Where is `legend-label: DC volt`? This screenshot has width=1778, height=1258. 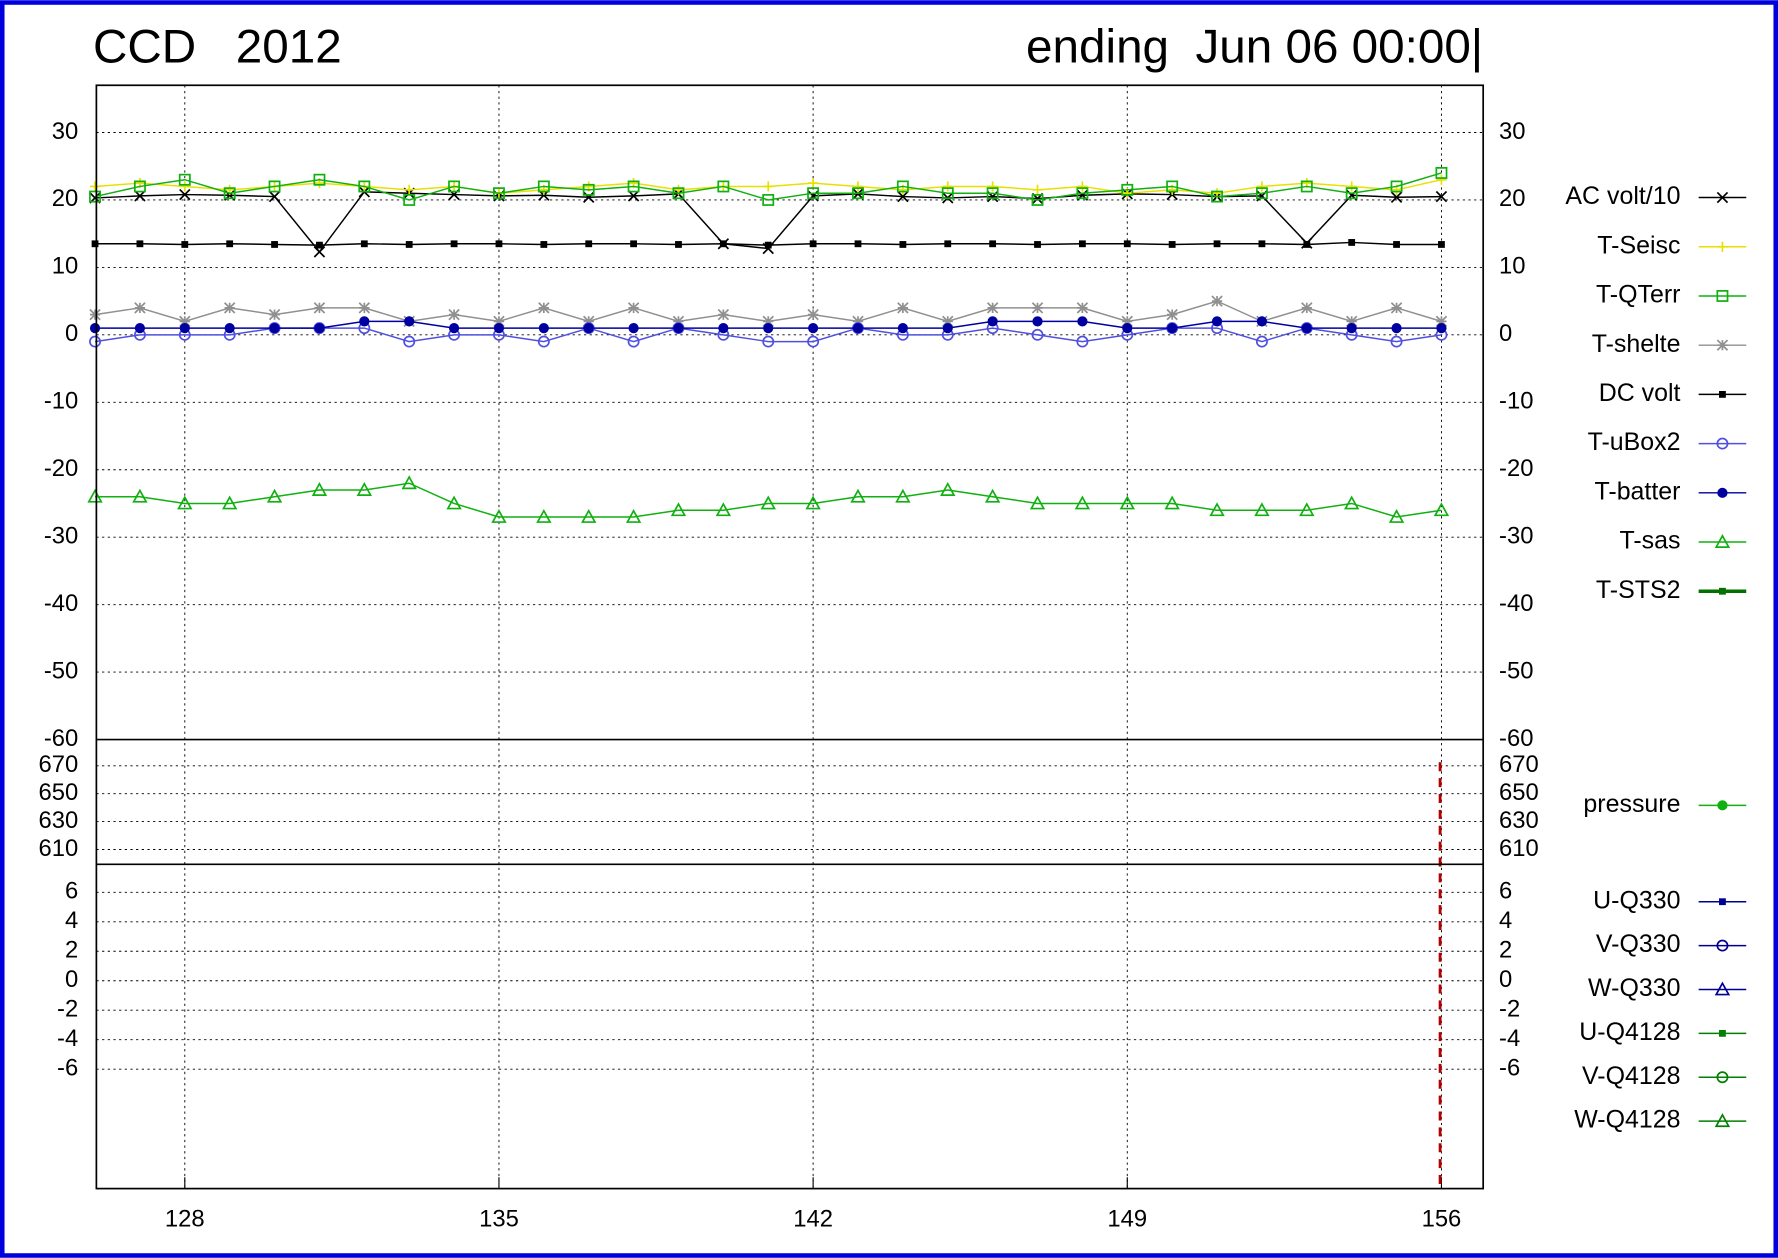
legend-label: DC volt is located at coordinates (1640, 393).